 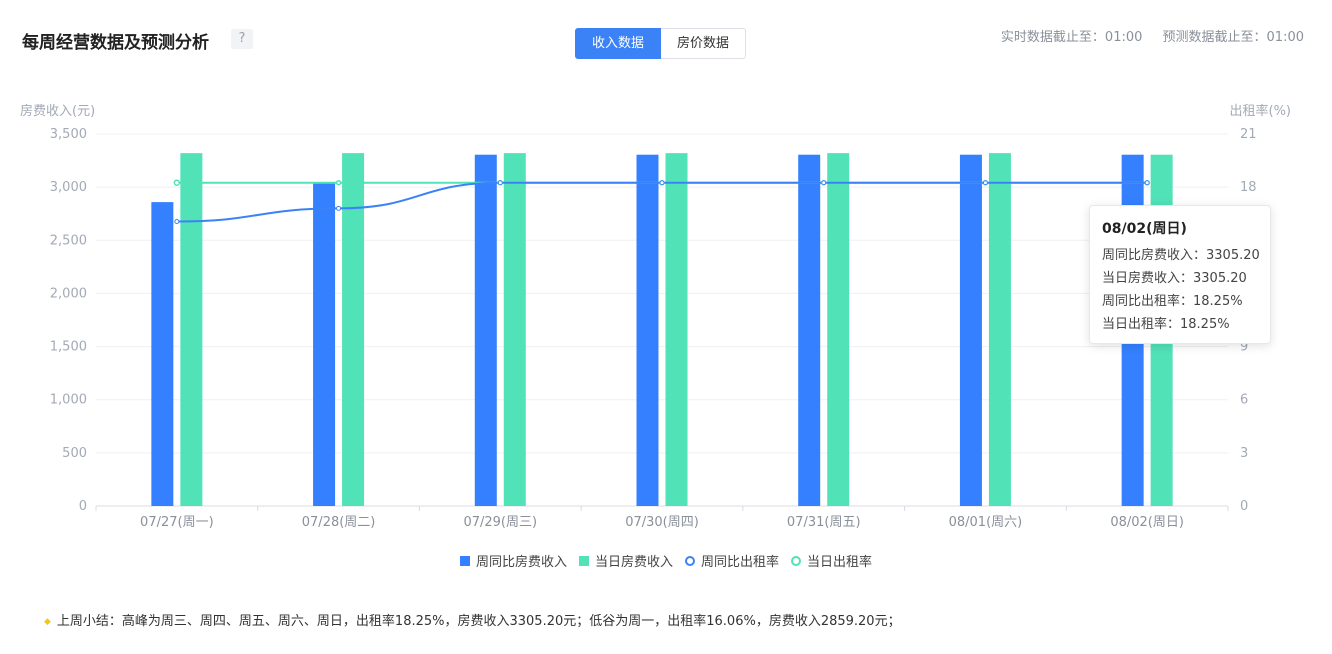 What do you see at coordinates (521, 562) in the screenshot?
I see `legend-label: 周同比房费收入` at bounding box center [521, 562].